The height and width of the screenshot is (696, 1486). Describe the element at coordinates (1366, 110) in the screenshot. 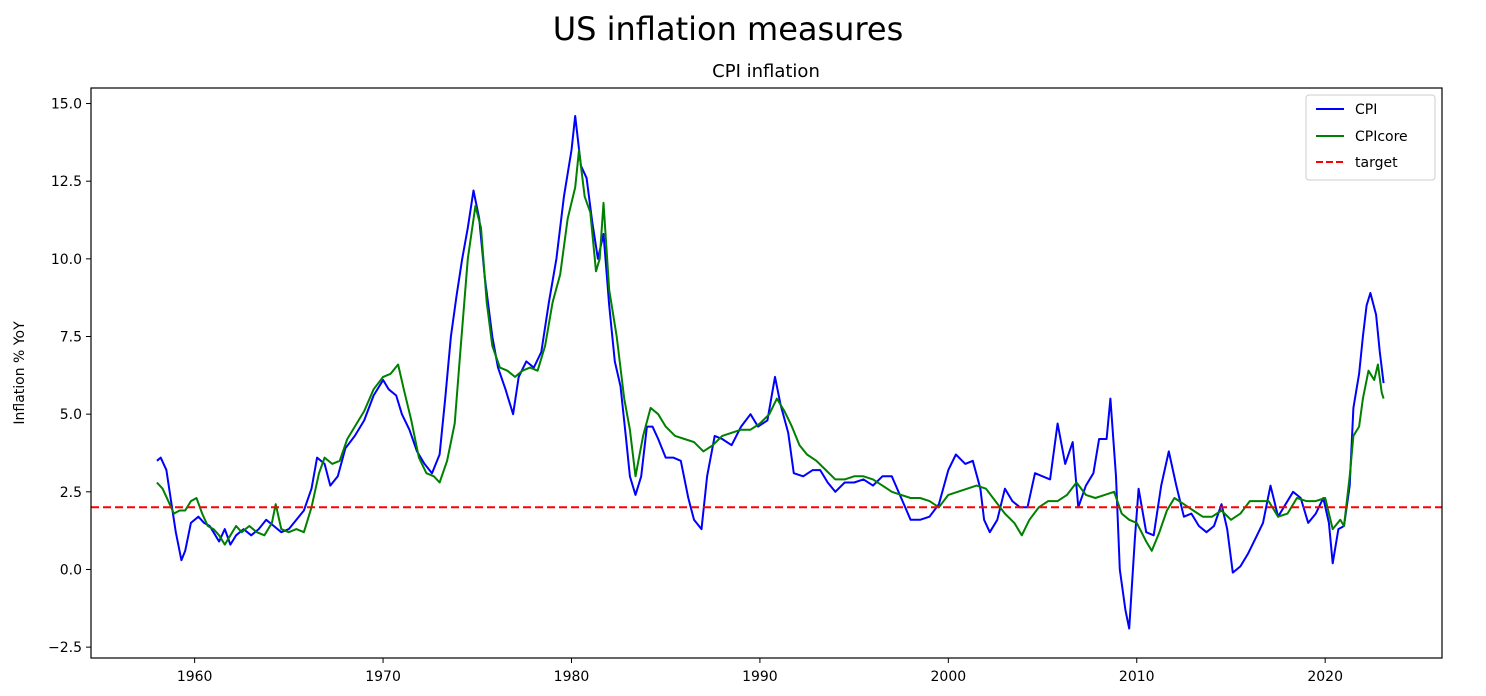

I see `legend-label-cpi: CPI` at that location.